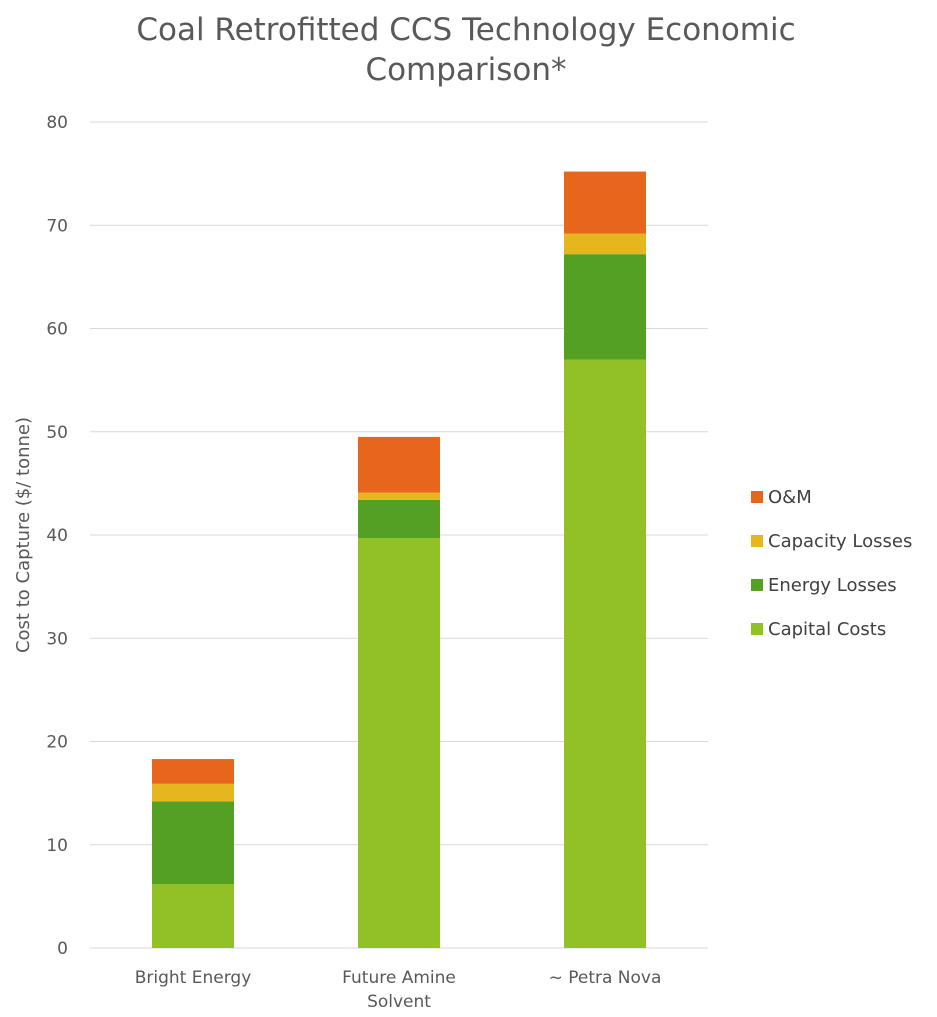  What do you see at coordinates (23, 535) in the screenshot?
I see `y-axis-title: Cost to Capture ($/ tonne)` at bounding box center [23, 535].